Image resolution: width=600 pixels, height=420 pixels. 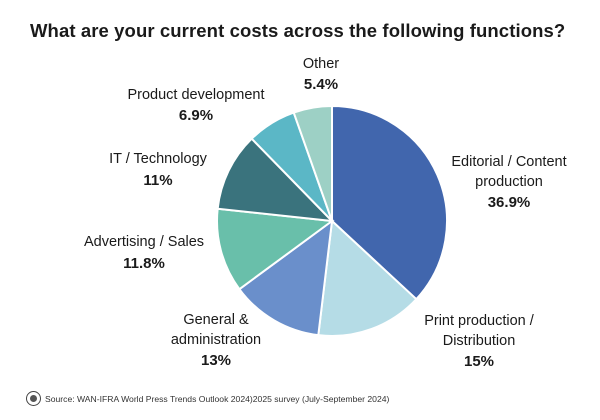 What do you see at coordinates (158, 159) in the screenshot?
I see `slice-label-5: IT / Technology` at bounding box center [158, 159].